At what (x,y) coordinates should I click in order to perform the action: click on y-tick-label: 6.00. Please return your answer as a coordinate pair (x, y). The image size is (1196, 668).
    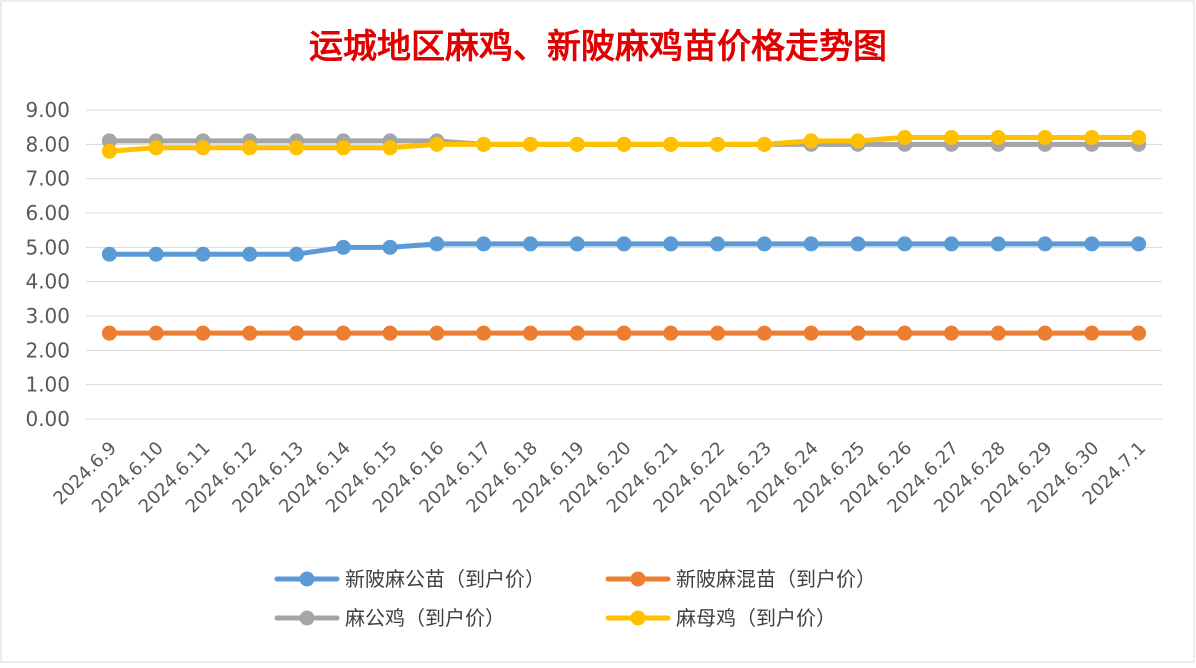
    Looking at the image, I should click on (47, 213).